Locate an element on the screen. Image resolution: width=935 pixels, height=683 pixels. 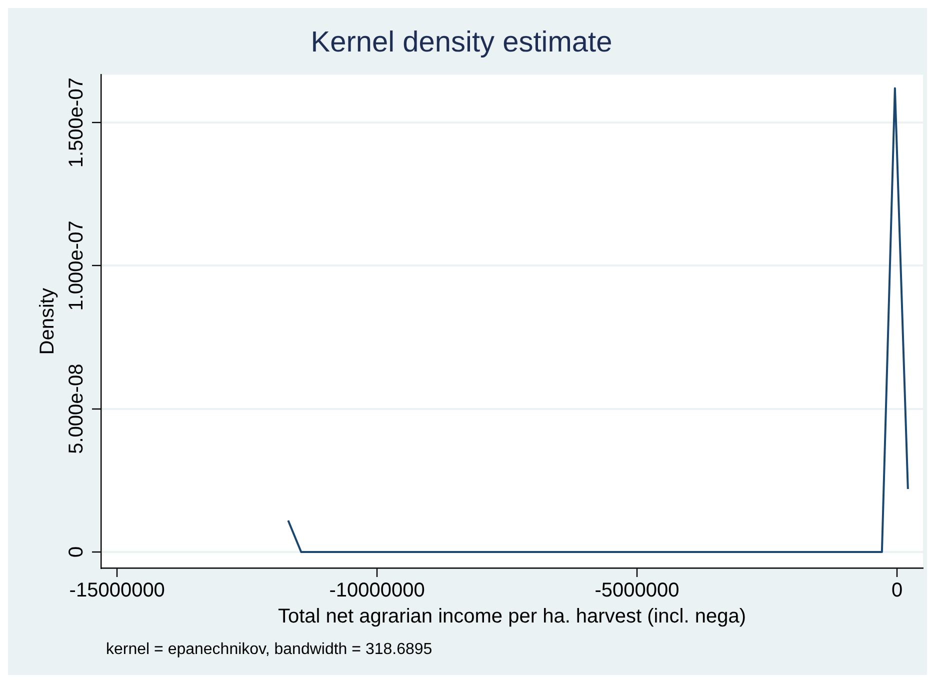
y-tick-label: 1.500e-07 is located at coordinates (77, 123).